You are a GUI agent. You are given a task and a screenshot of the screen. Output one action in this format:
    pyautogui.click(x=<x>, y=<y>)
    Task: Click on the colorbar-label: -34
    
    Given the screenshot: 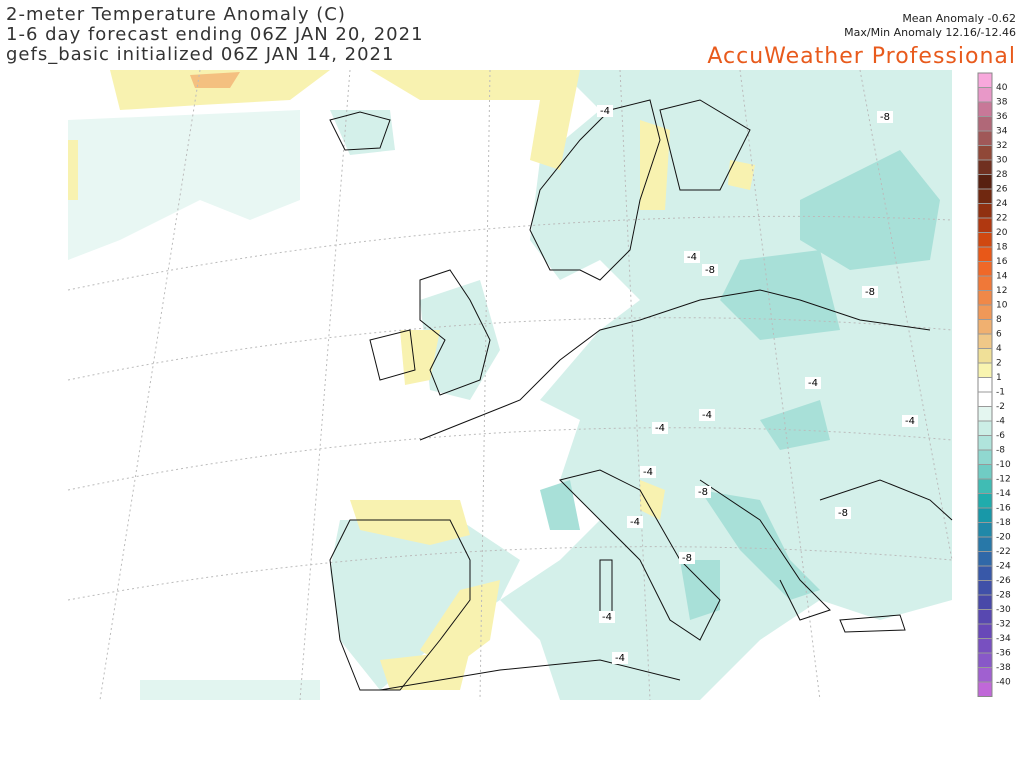 What is the action you would take?
    pyautogui.click(x=1003, y=639)
    